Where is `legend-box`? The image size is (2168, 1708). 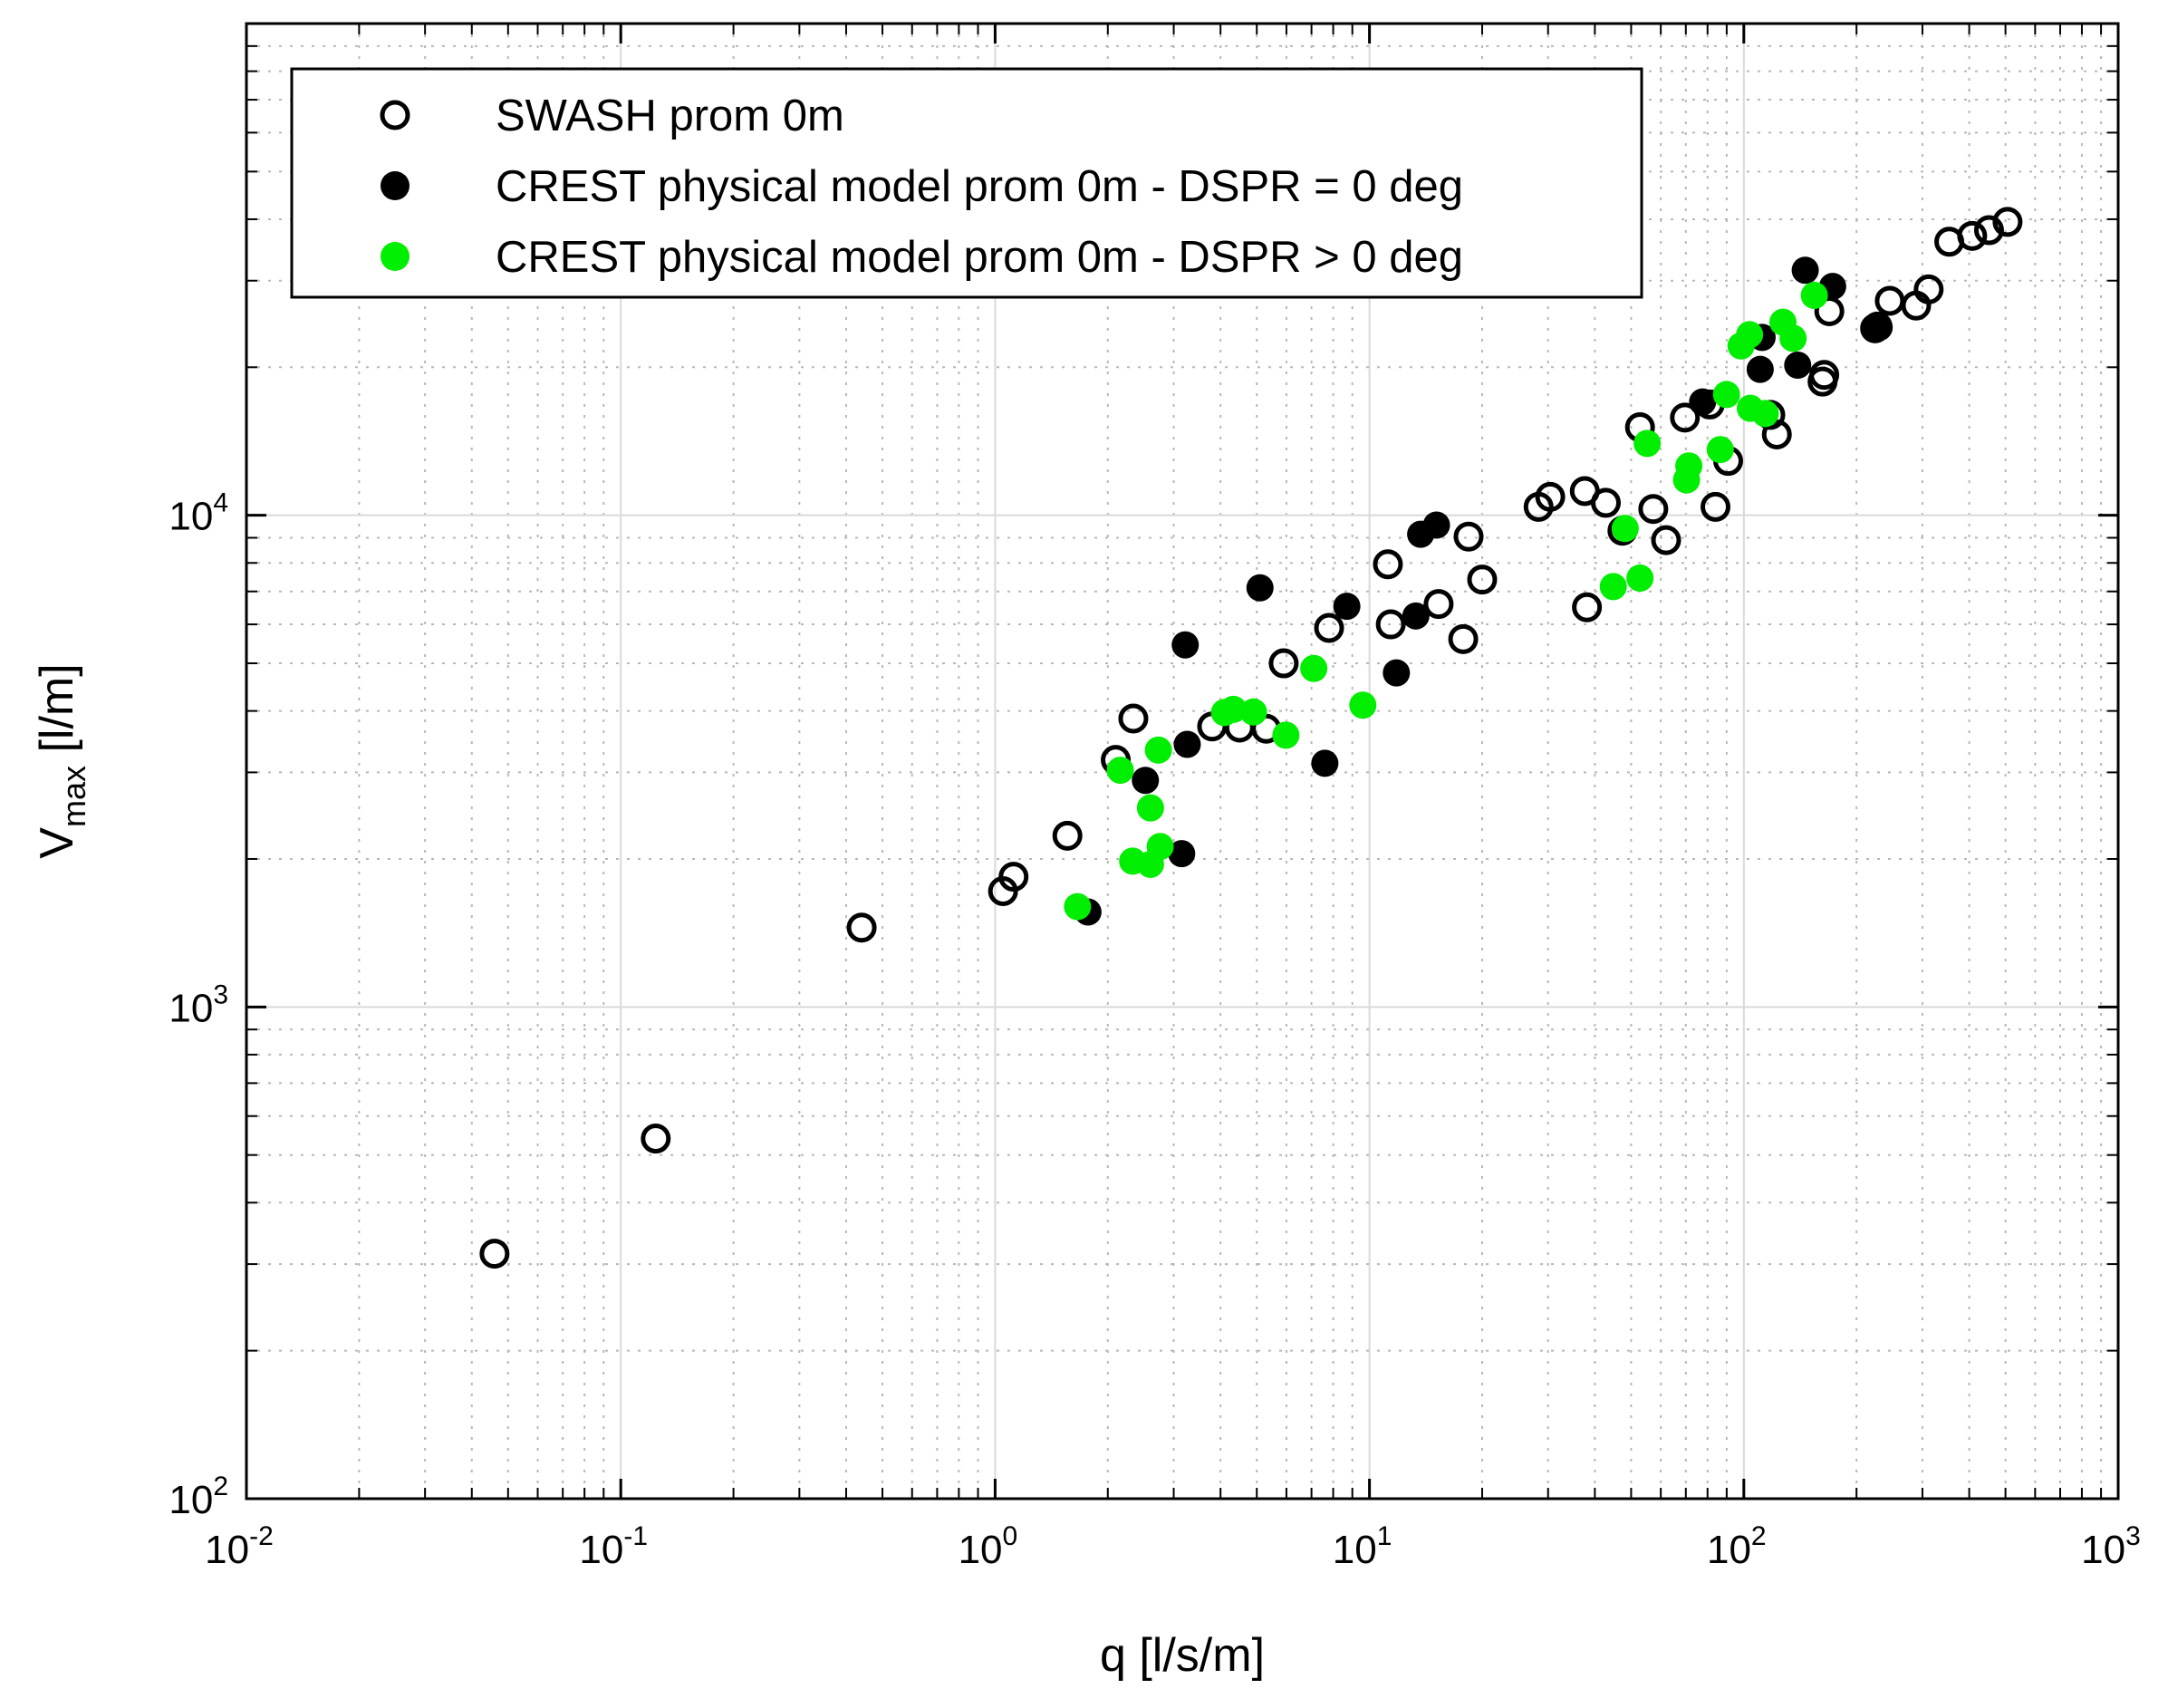
legend-box is located at coordinates (966, 183).